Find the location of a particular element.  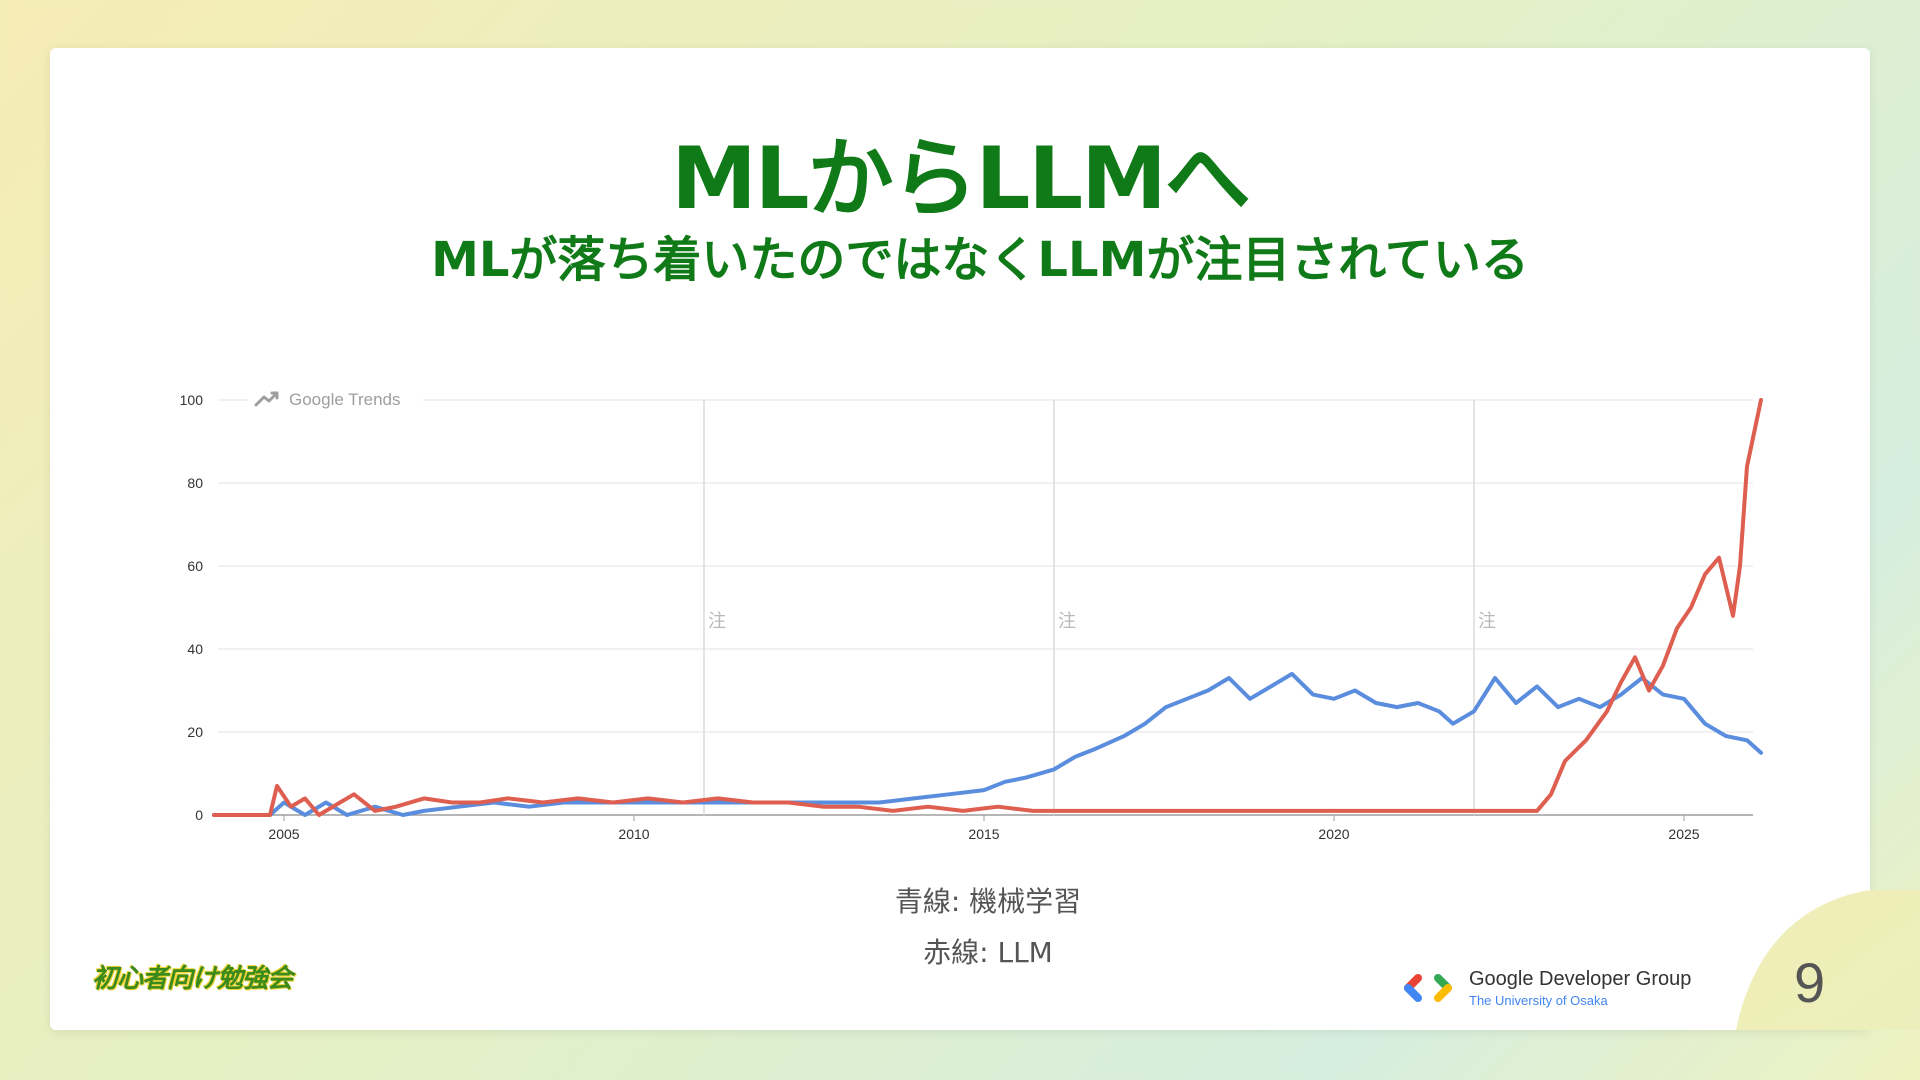

page-curl is located at coordinates (1821, 960).